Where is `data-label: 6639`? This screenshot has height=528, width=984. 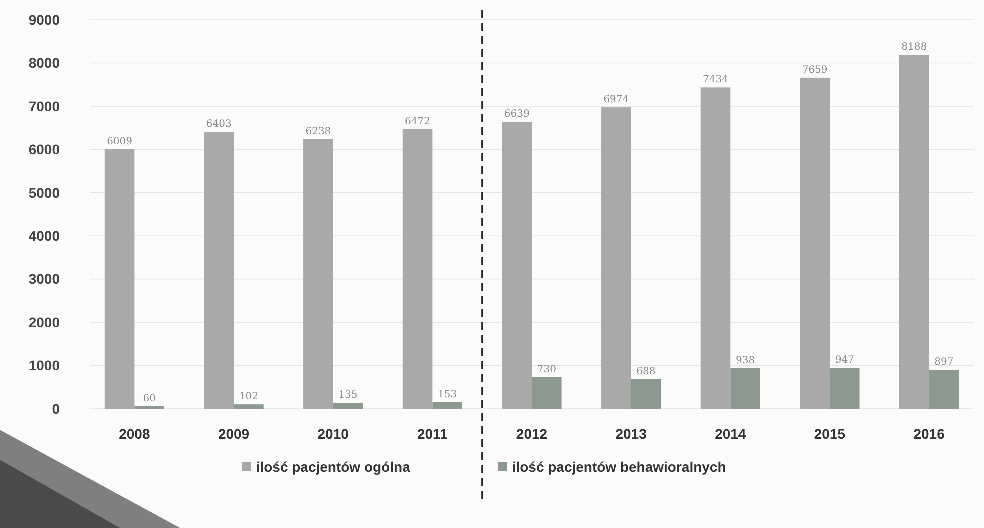 data-label: 6639 is located at coordinates (517, 114).